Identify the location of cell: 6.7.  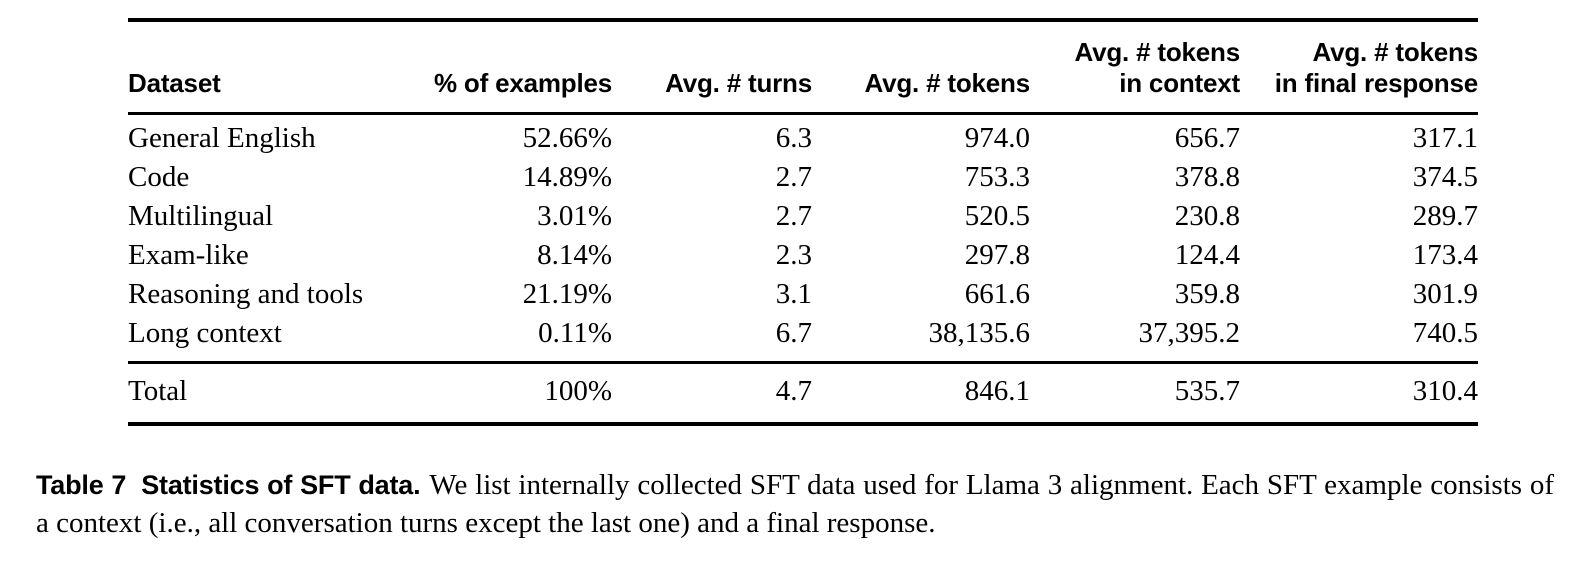
(793, 333).